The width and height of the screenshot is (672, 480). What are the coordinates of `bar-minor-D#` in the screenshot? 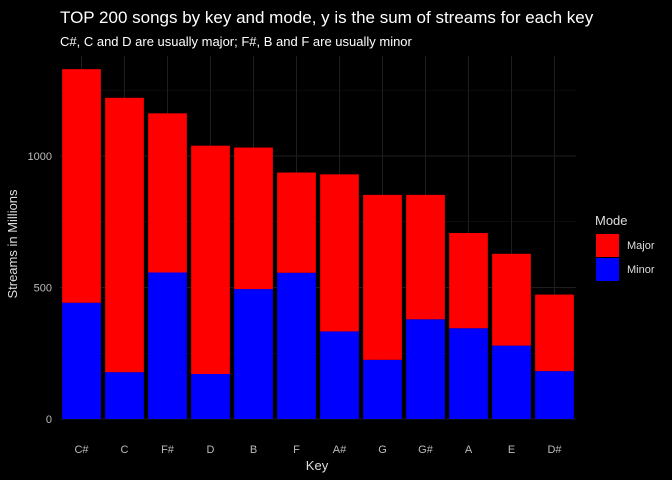 It's located at (554, 395).